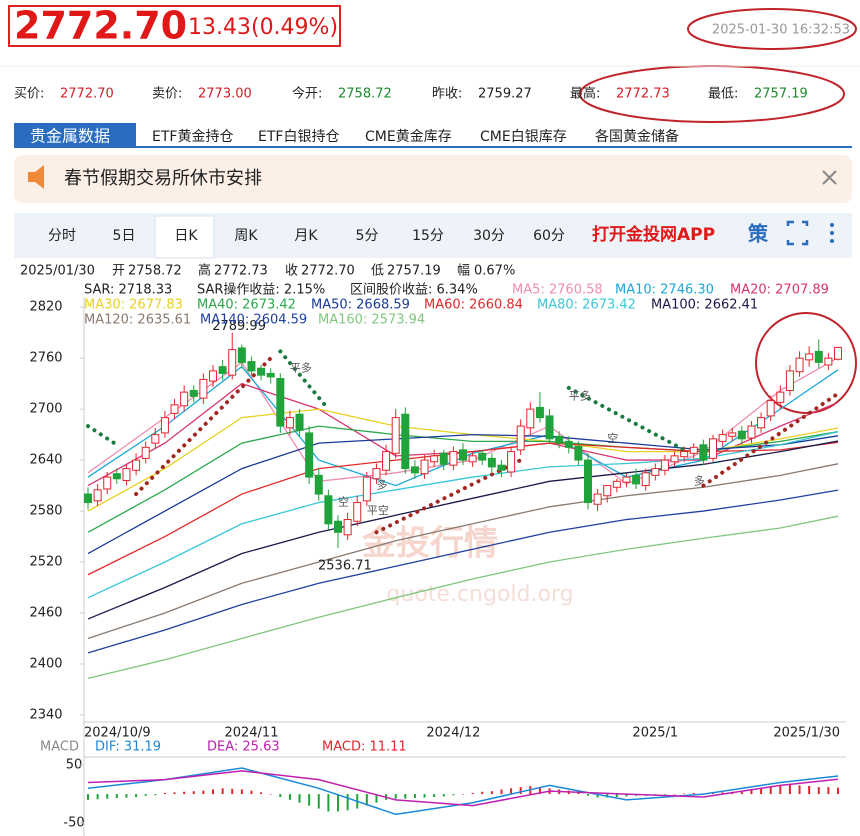  Describe the element at coordinates (307, 94) in the screenshot. I see `quote-label: 今开:` at that location.